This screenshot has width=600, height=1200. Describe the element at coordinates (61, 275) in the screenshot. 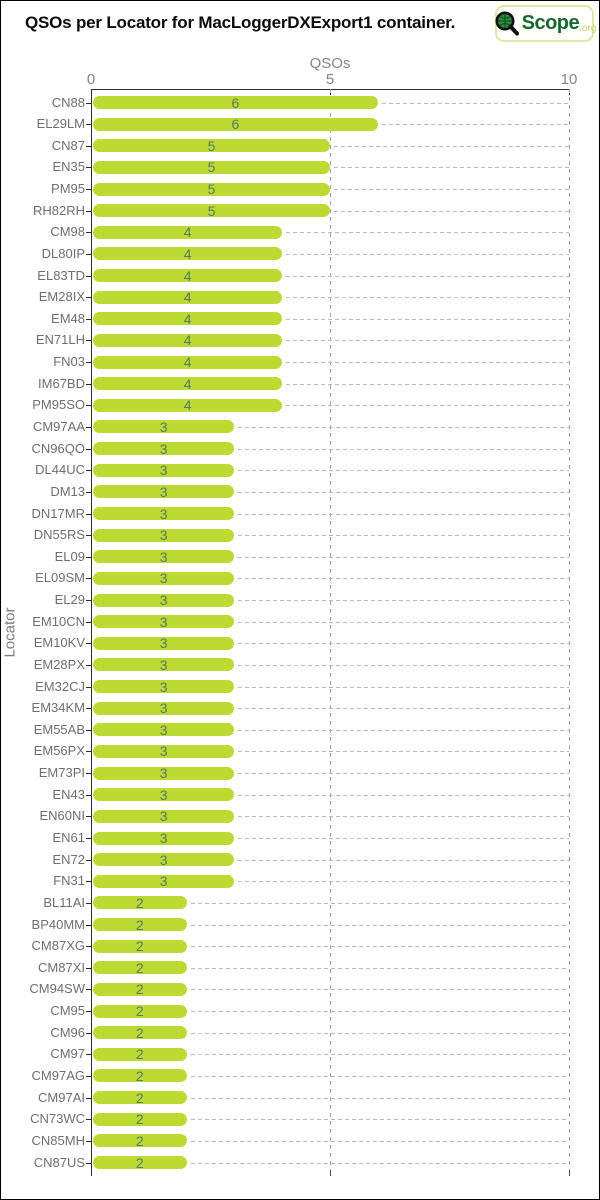

I see `row-label: EL83TD` at that location.